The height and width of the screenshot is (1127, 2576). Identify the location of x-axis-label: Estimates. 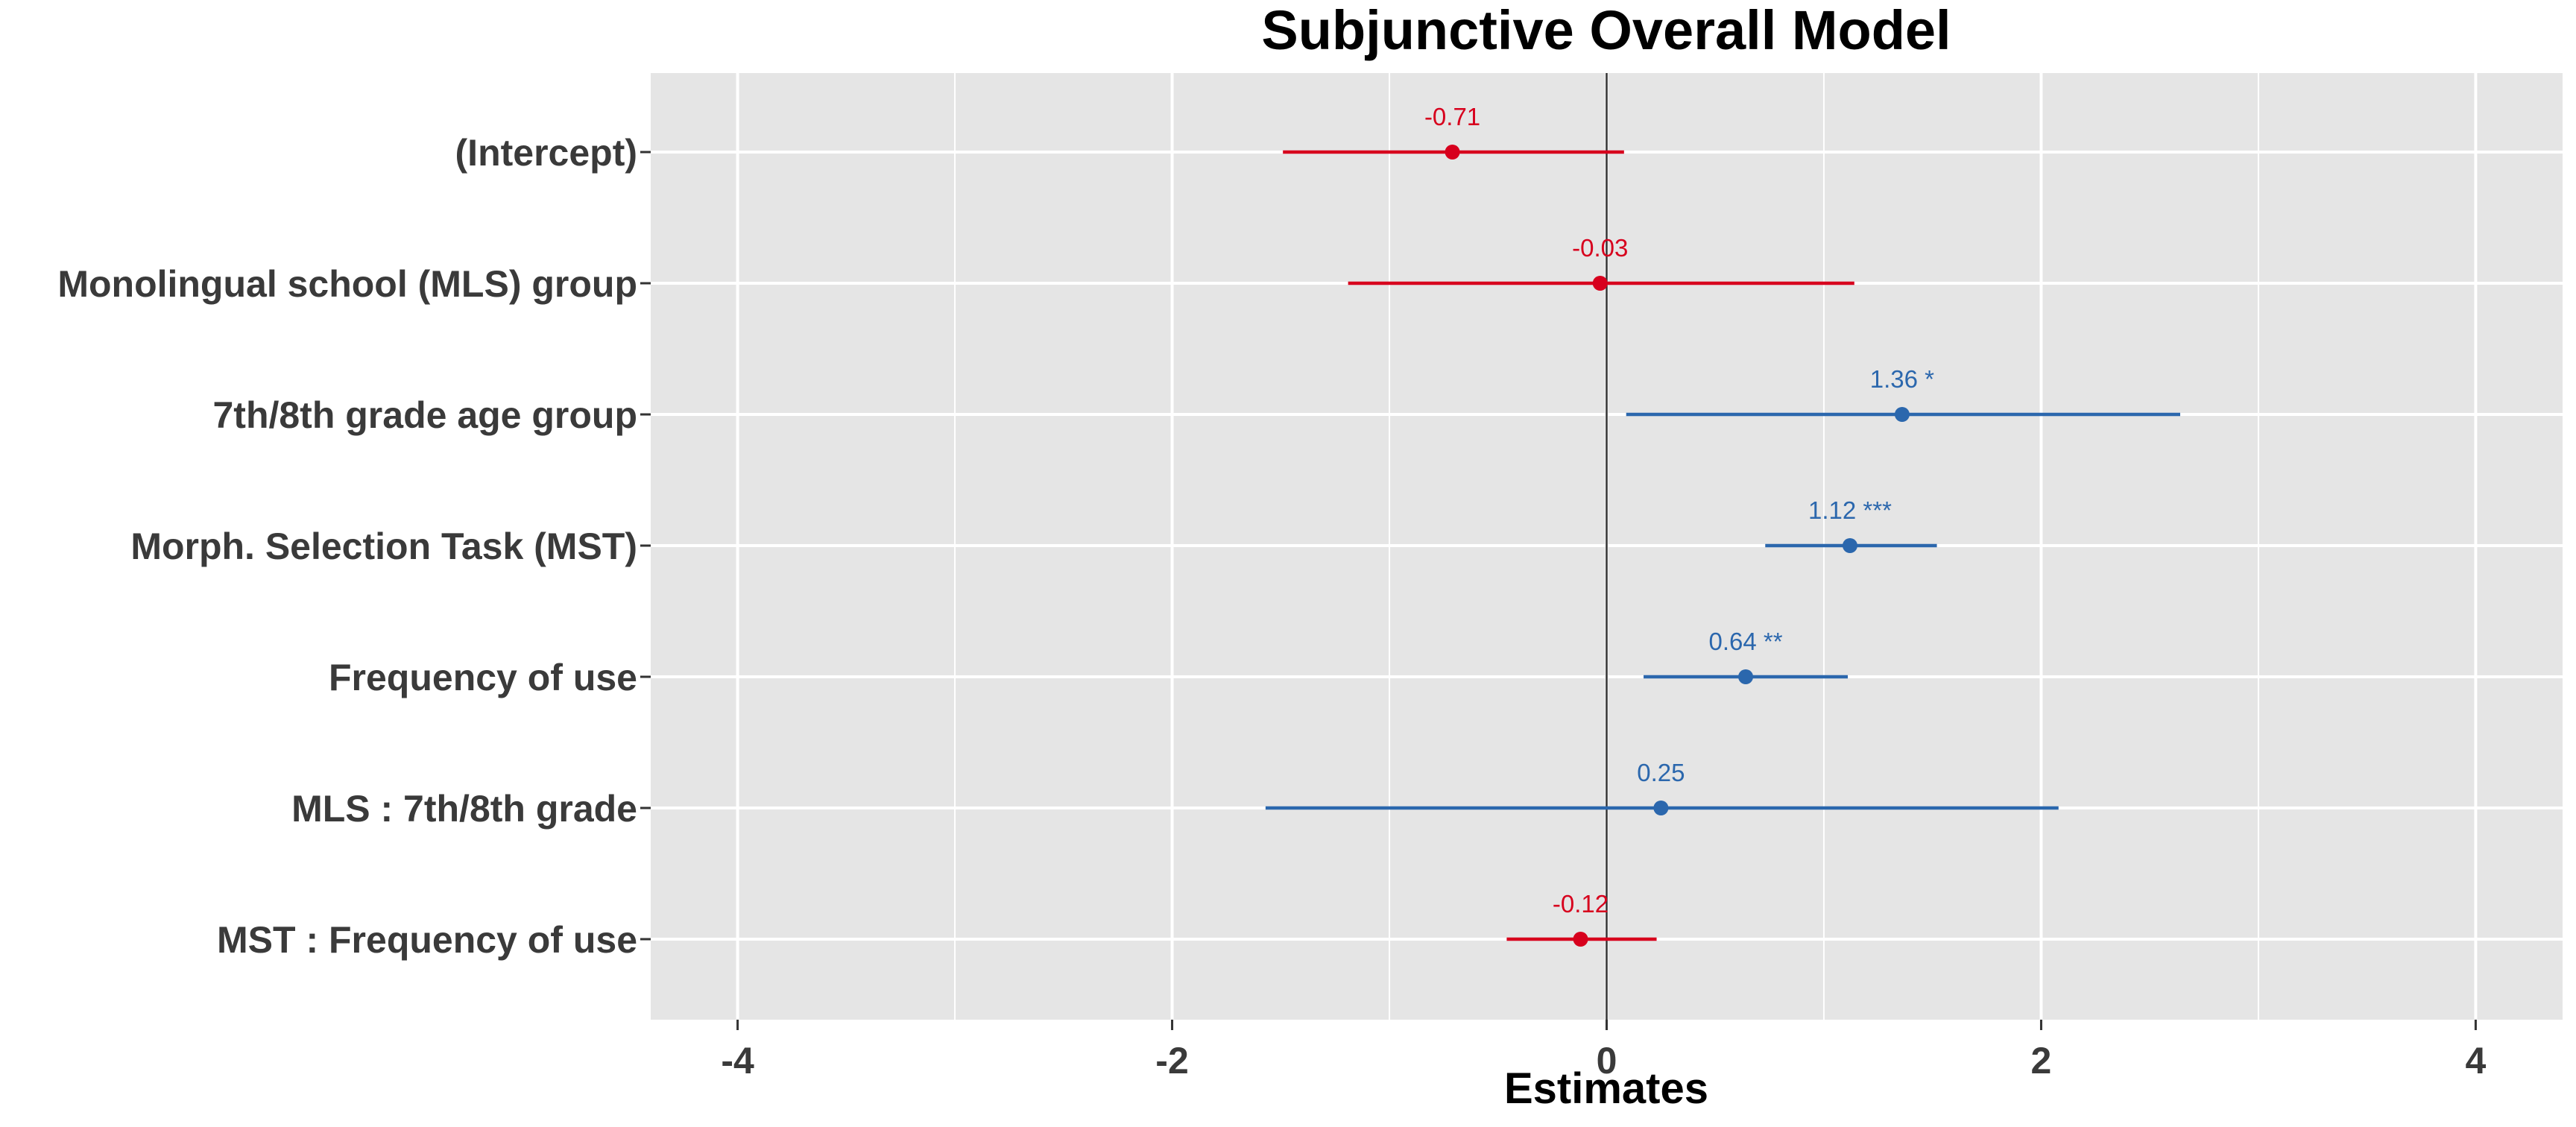
(1606, 1089).